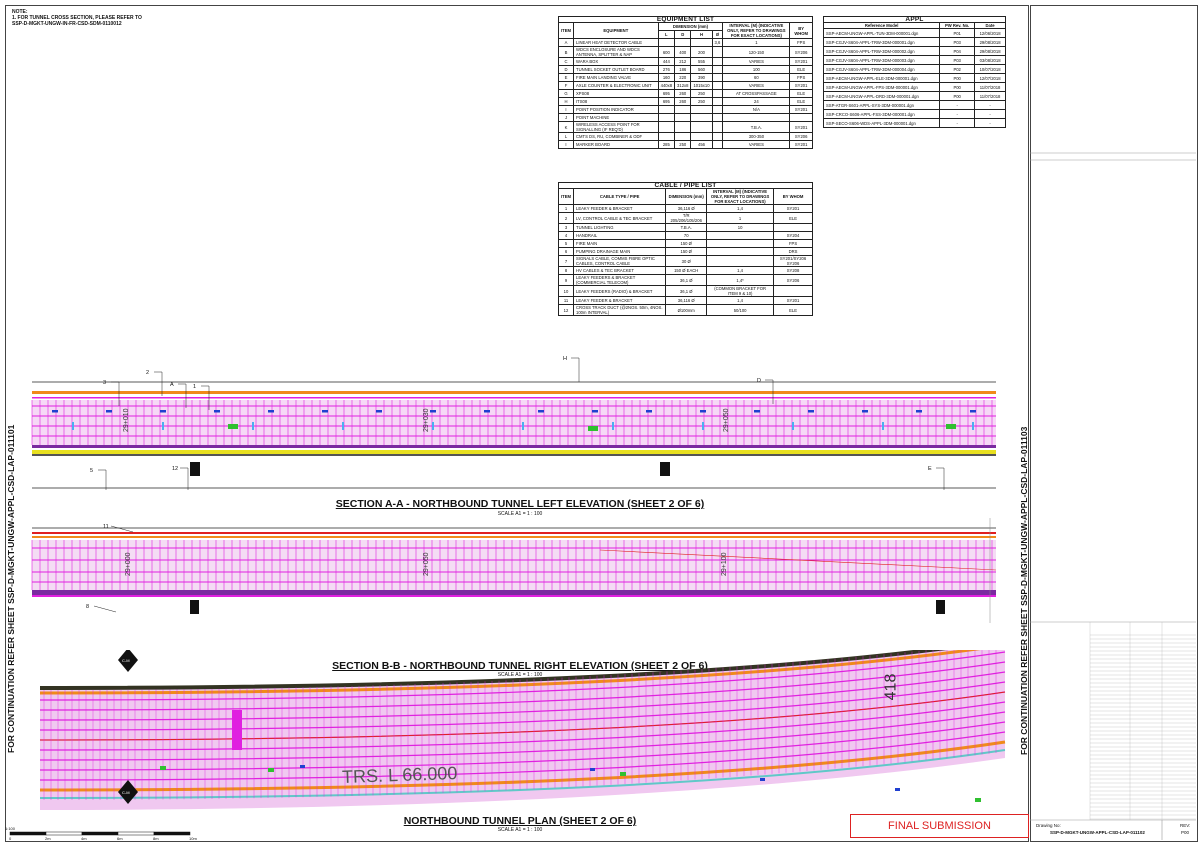 The width and height of the screenshot is (1201, 847). Describe the element at coordinates (801, 52) in the screenshot. I see `cell-by: SY206` at that location.